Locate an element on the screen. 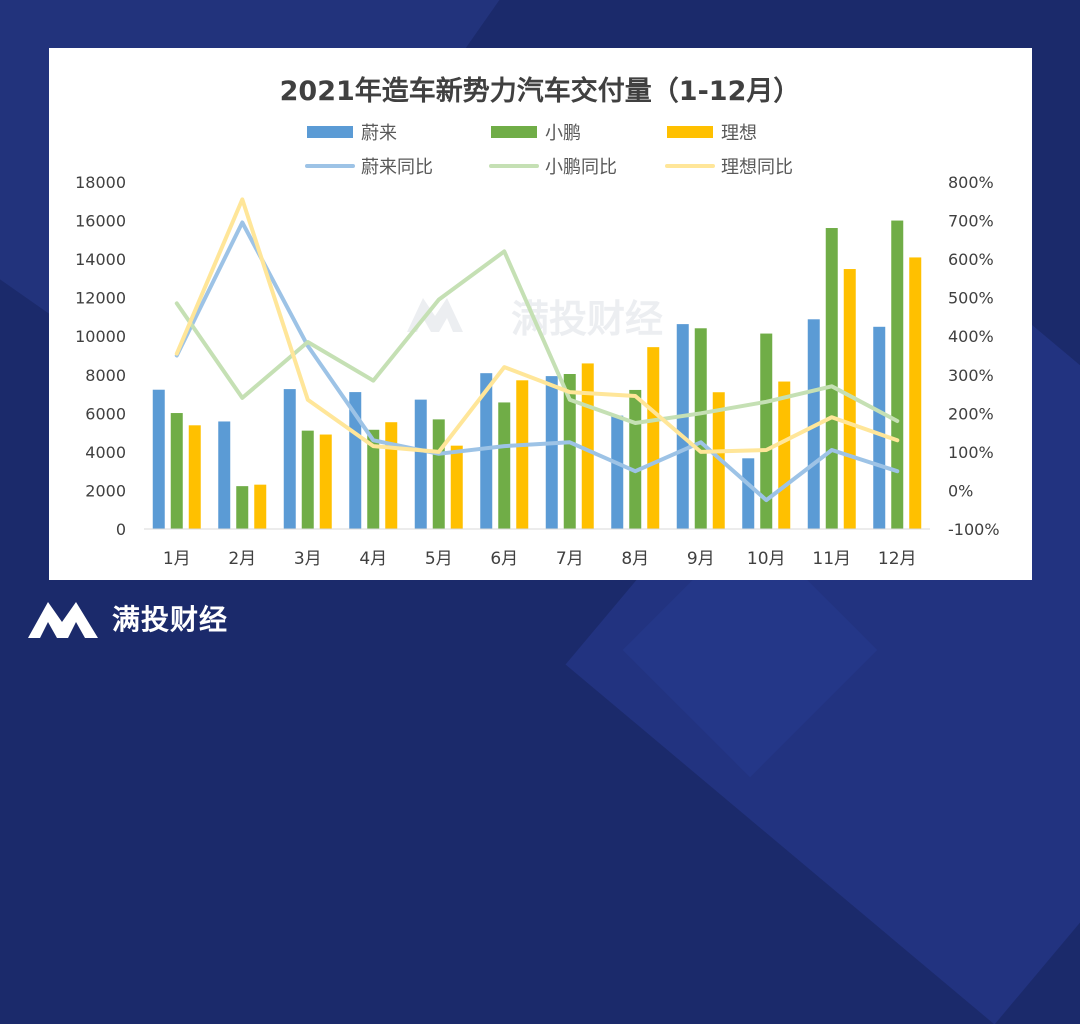  y-tick-label-left: 0 is located at coordinates (121, 529).